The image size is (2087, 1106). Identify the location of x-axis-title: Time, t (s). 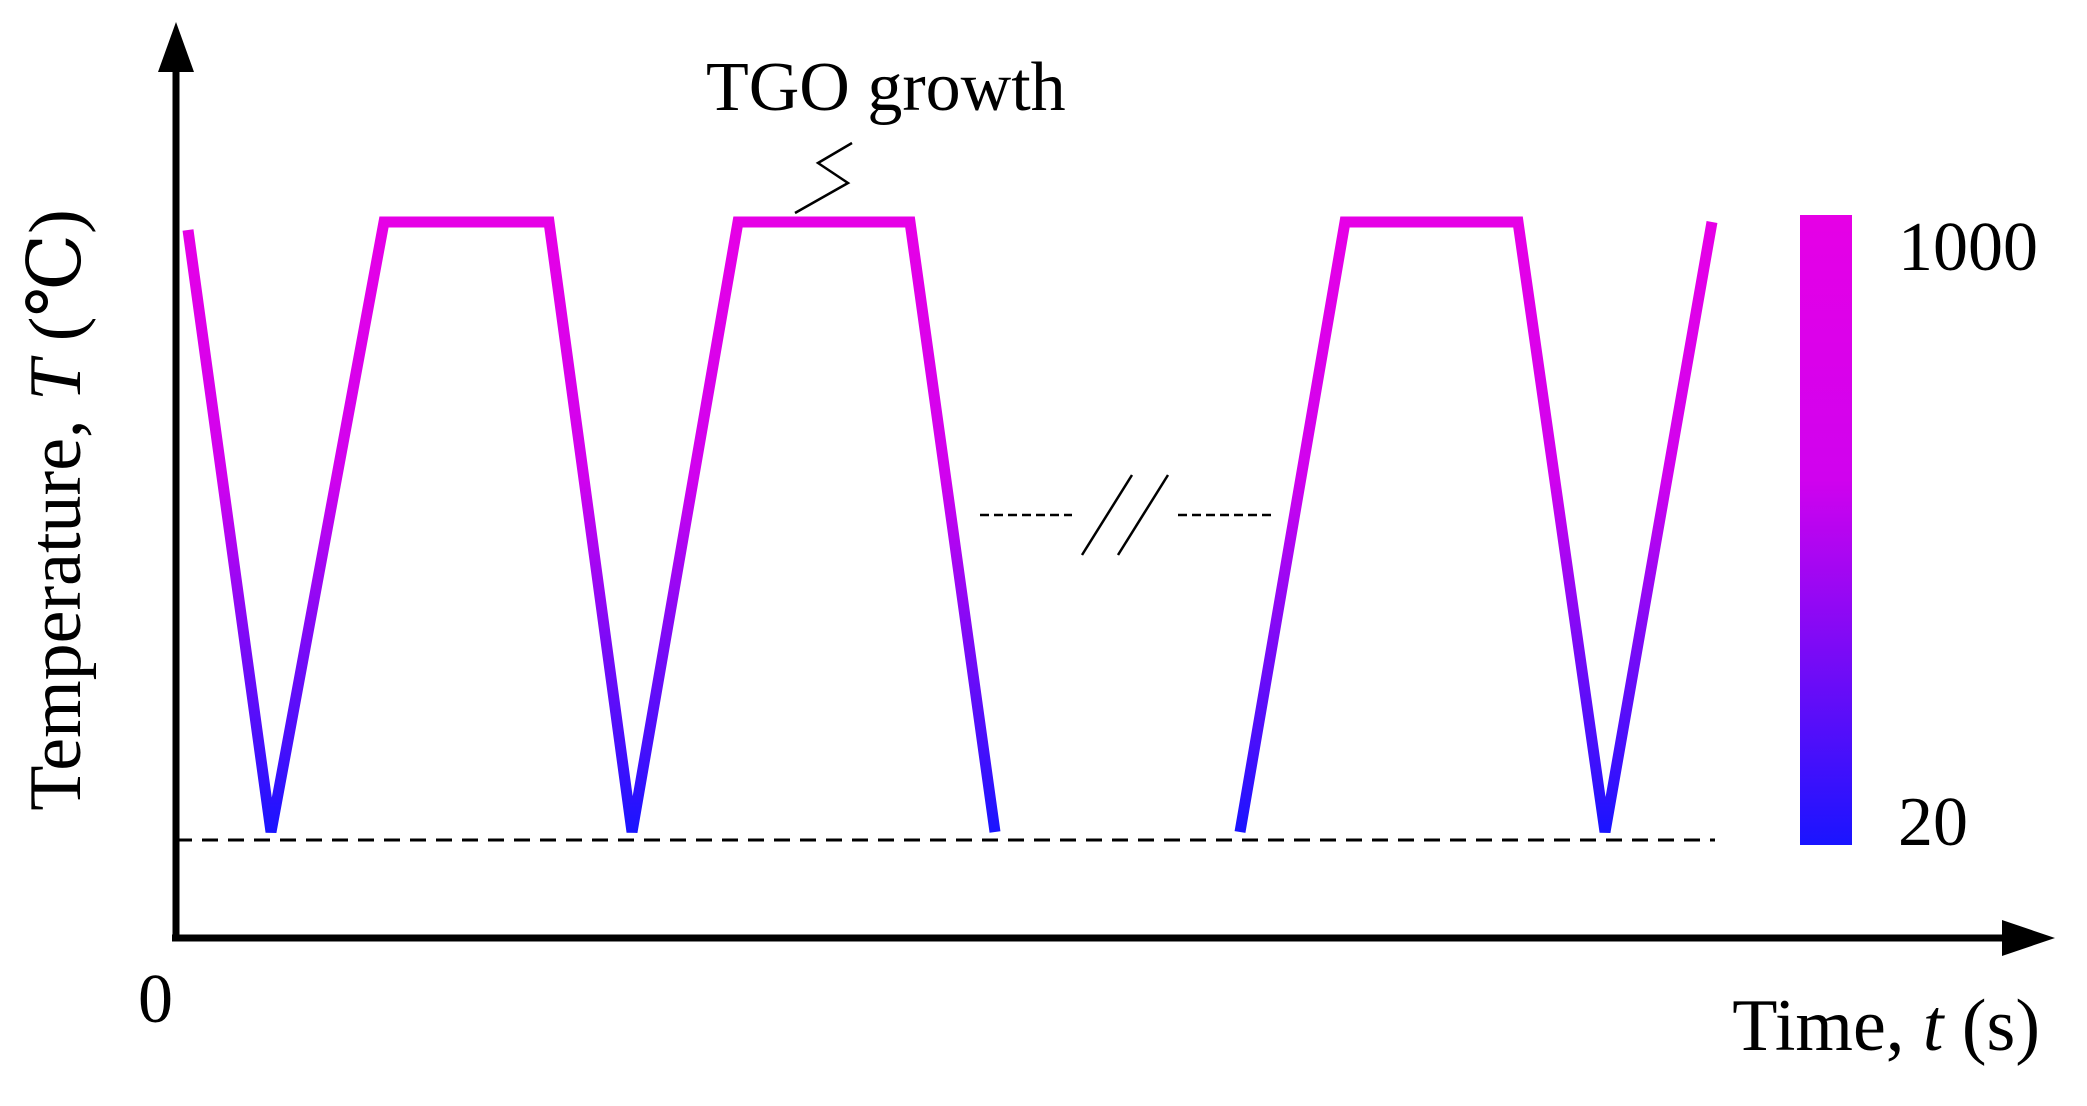
(1886, 1026).